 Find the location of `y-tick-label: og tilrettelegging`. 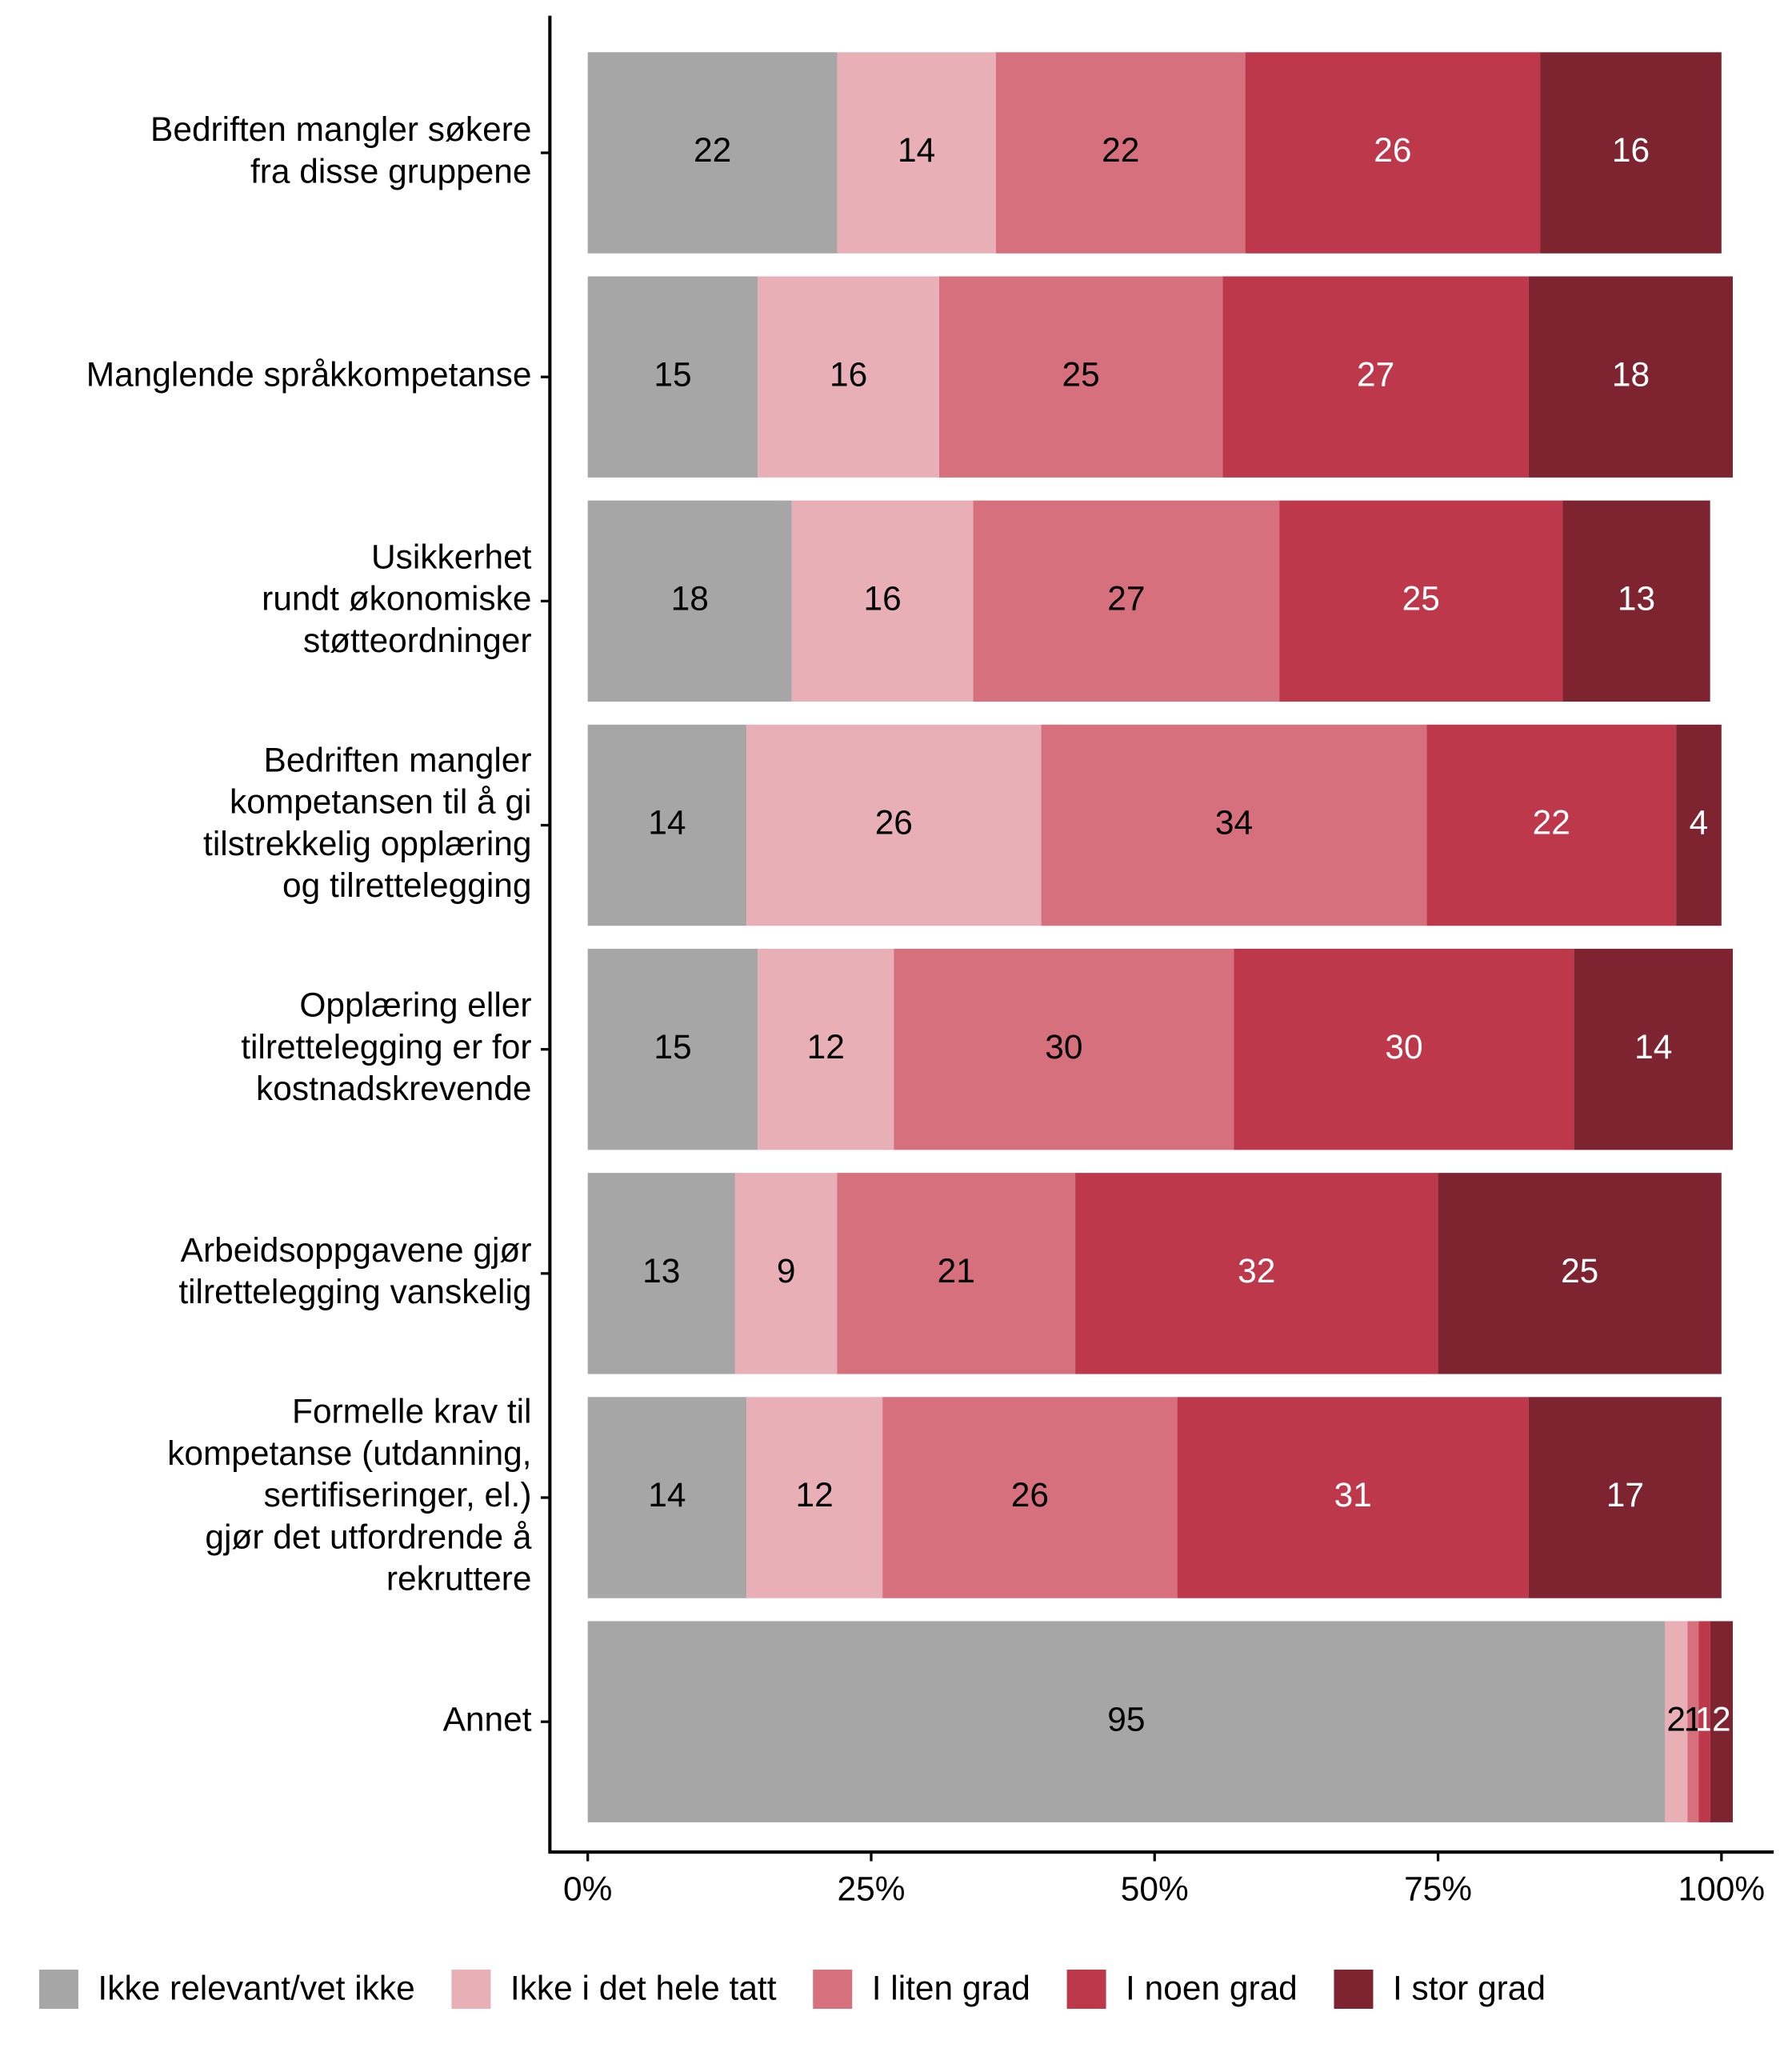

y-tick-label: og tilrettelegging is located at coordinates (406, 885).